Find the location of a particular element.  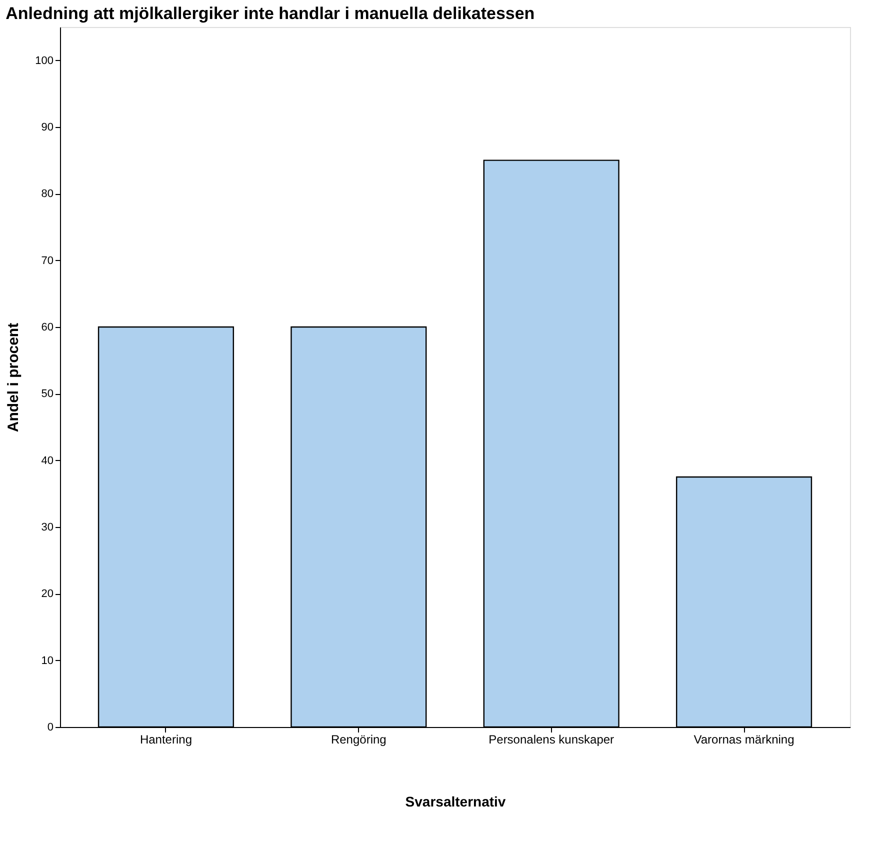

x-axis-title: Svarsalternativ is located at coordinates (455, 802).